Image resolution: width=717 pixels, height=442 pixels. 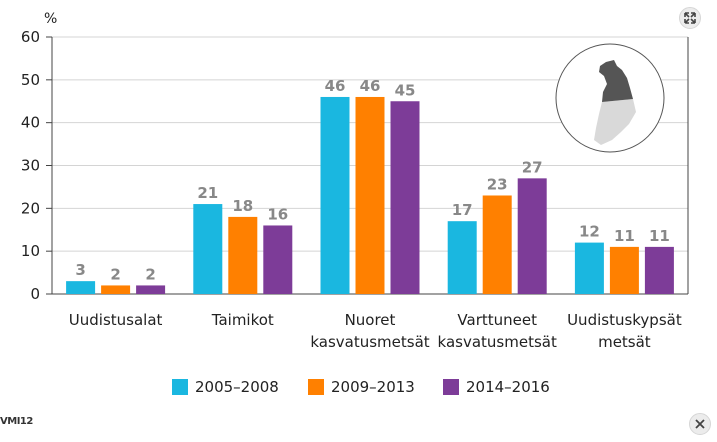 I want to click on y-tick-label: 30, so click(x=30, y=166).